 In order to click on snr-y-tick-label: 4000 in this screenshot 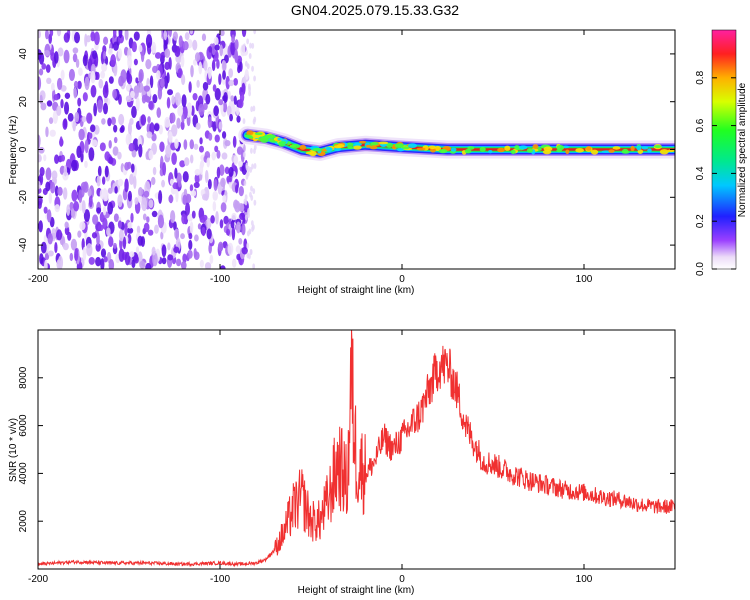, I will do `click(23, 473)`.